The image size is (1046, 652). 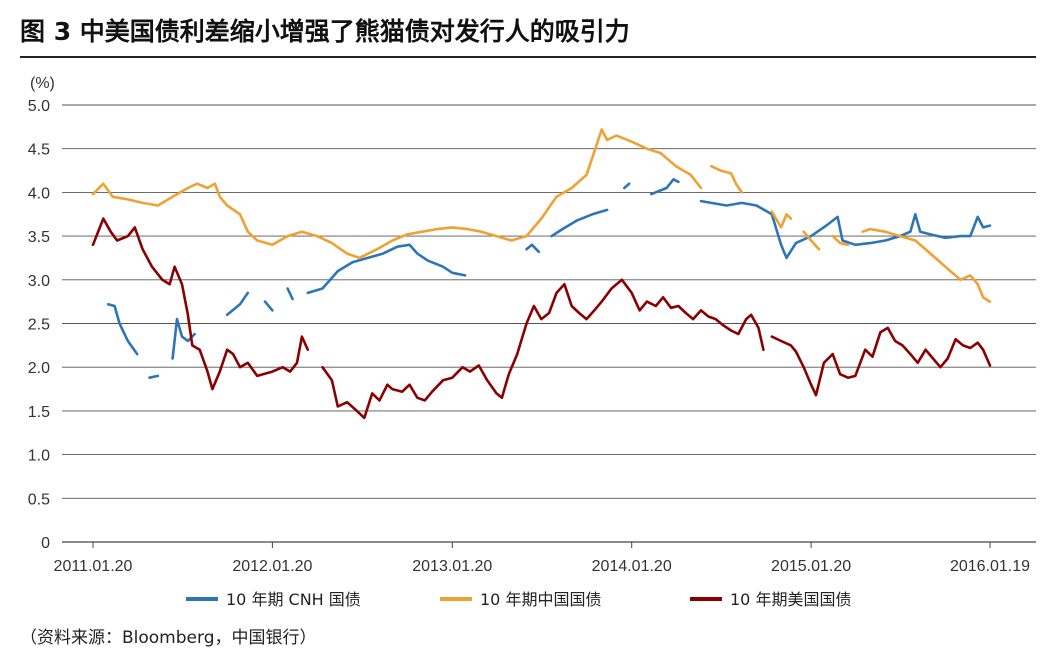 I want to click on figure-title: 图 3 中美国债利差缩小增强了熊猫债对发行人的吸引力, so click(x=325, y=31).